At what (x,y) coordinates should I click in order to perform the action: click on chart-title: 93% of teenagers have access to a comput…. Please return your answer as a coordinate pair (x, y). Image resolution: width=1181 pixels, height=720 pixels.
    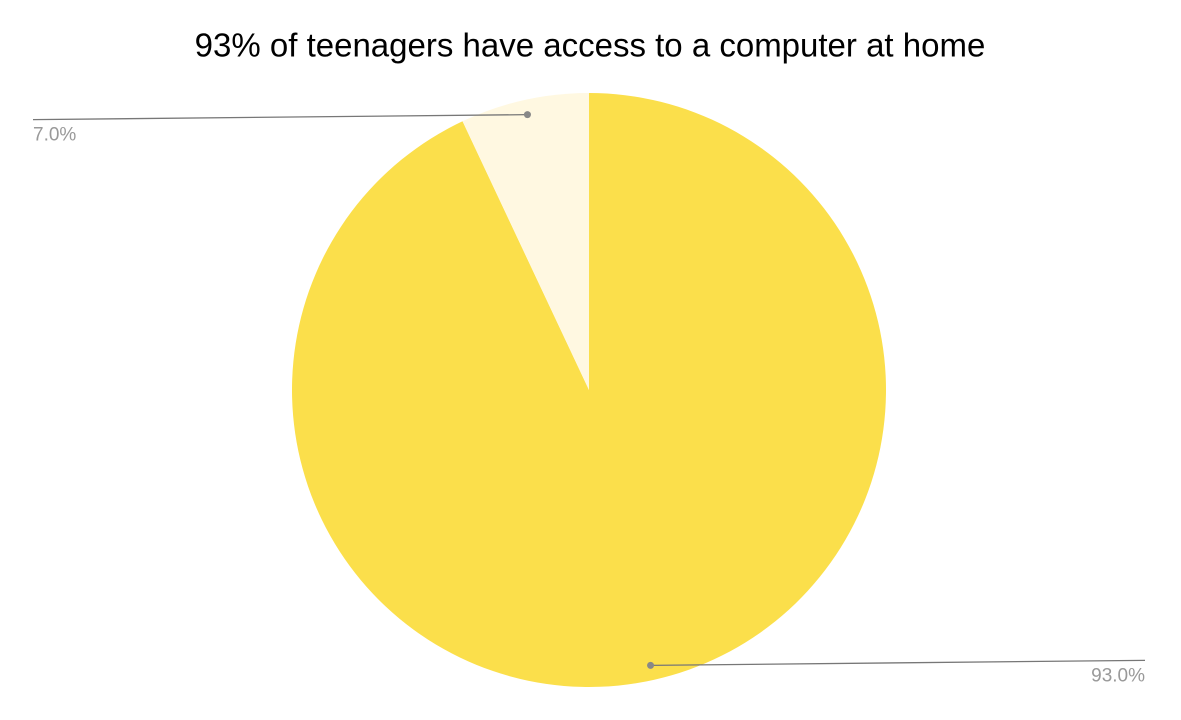
    Looking at the image, I should click on (590, 45).